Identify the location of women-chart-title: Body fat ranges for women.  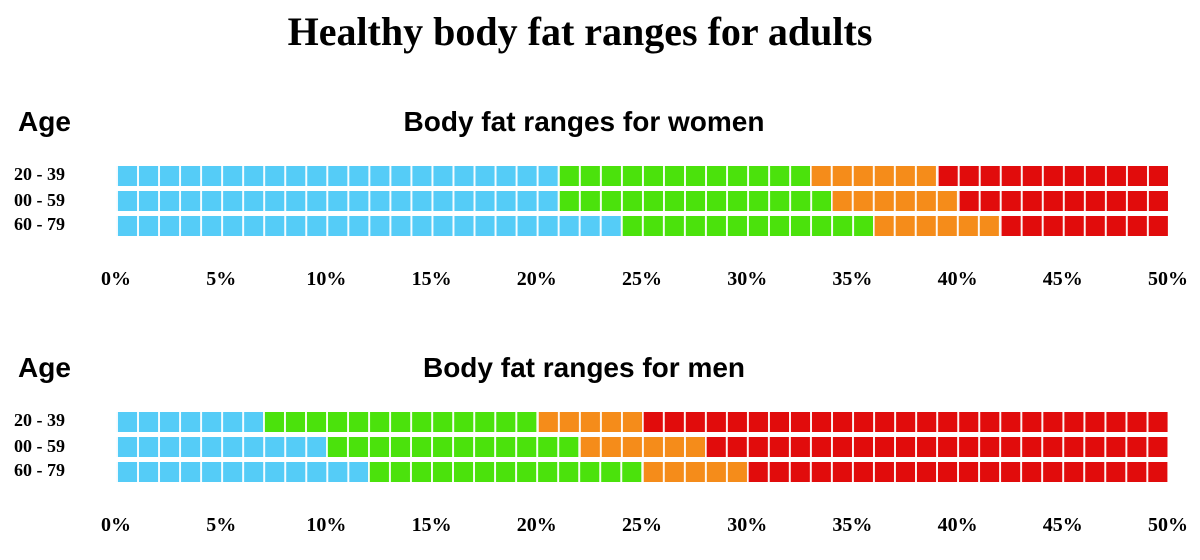
(584, 121).